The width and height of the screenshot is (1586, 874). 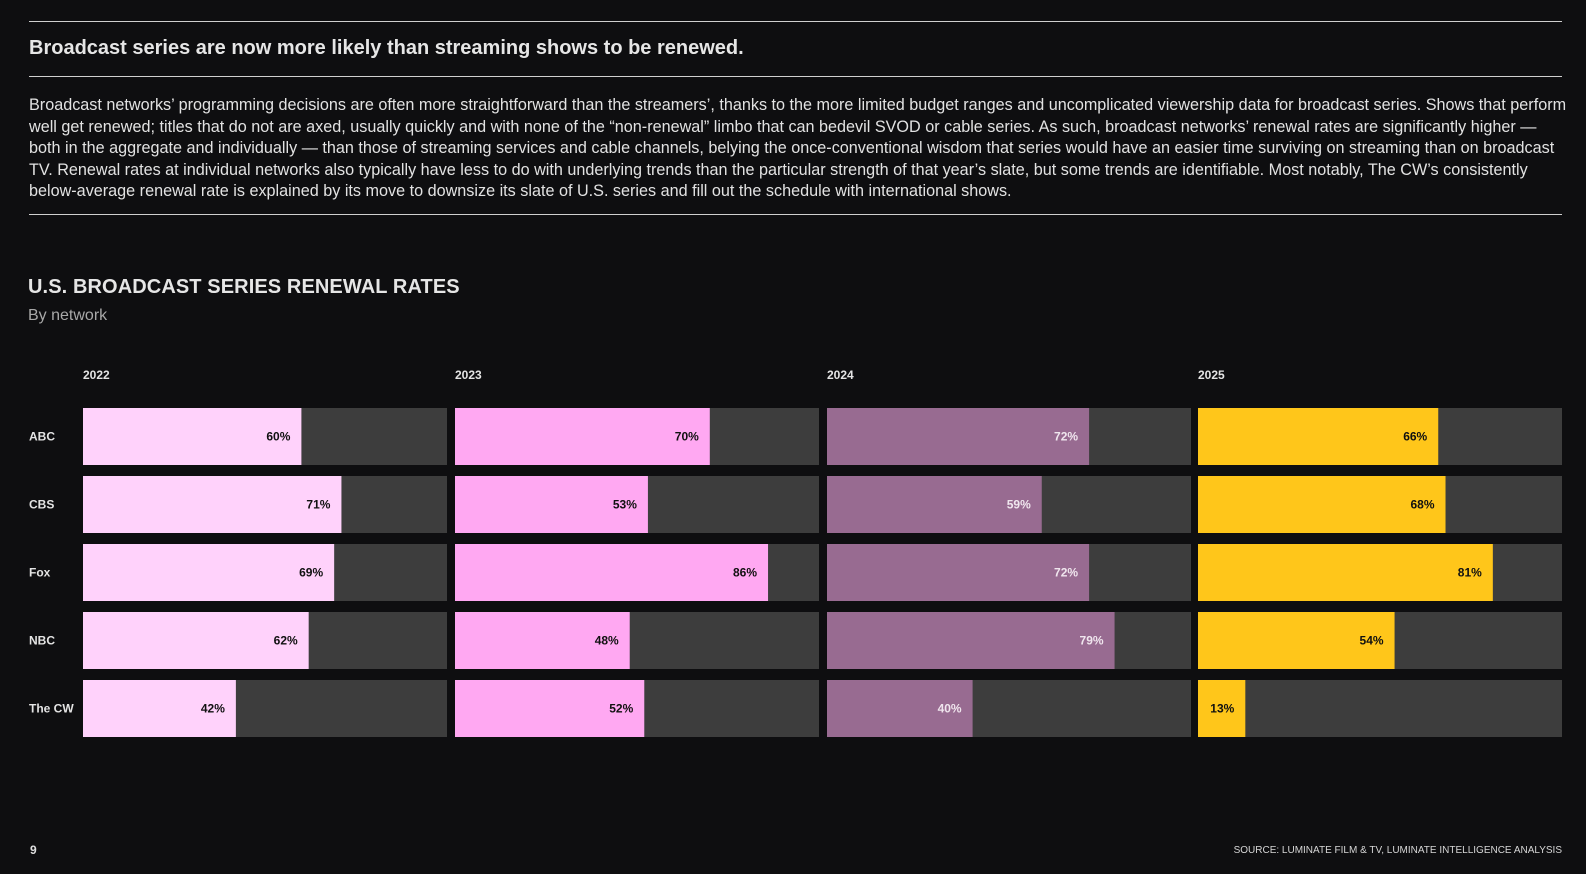 What do you see at coordinates (795, 21) in the screenshot?
I see `top-rule` at bounding box center [795, 21].